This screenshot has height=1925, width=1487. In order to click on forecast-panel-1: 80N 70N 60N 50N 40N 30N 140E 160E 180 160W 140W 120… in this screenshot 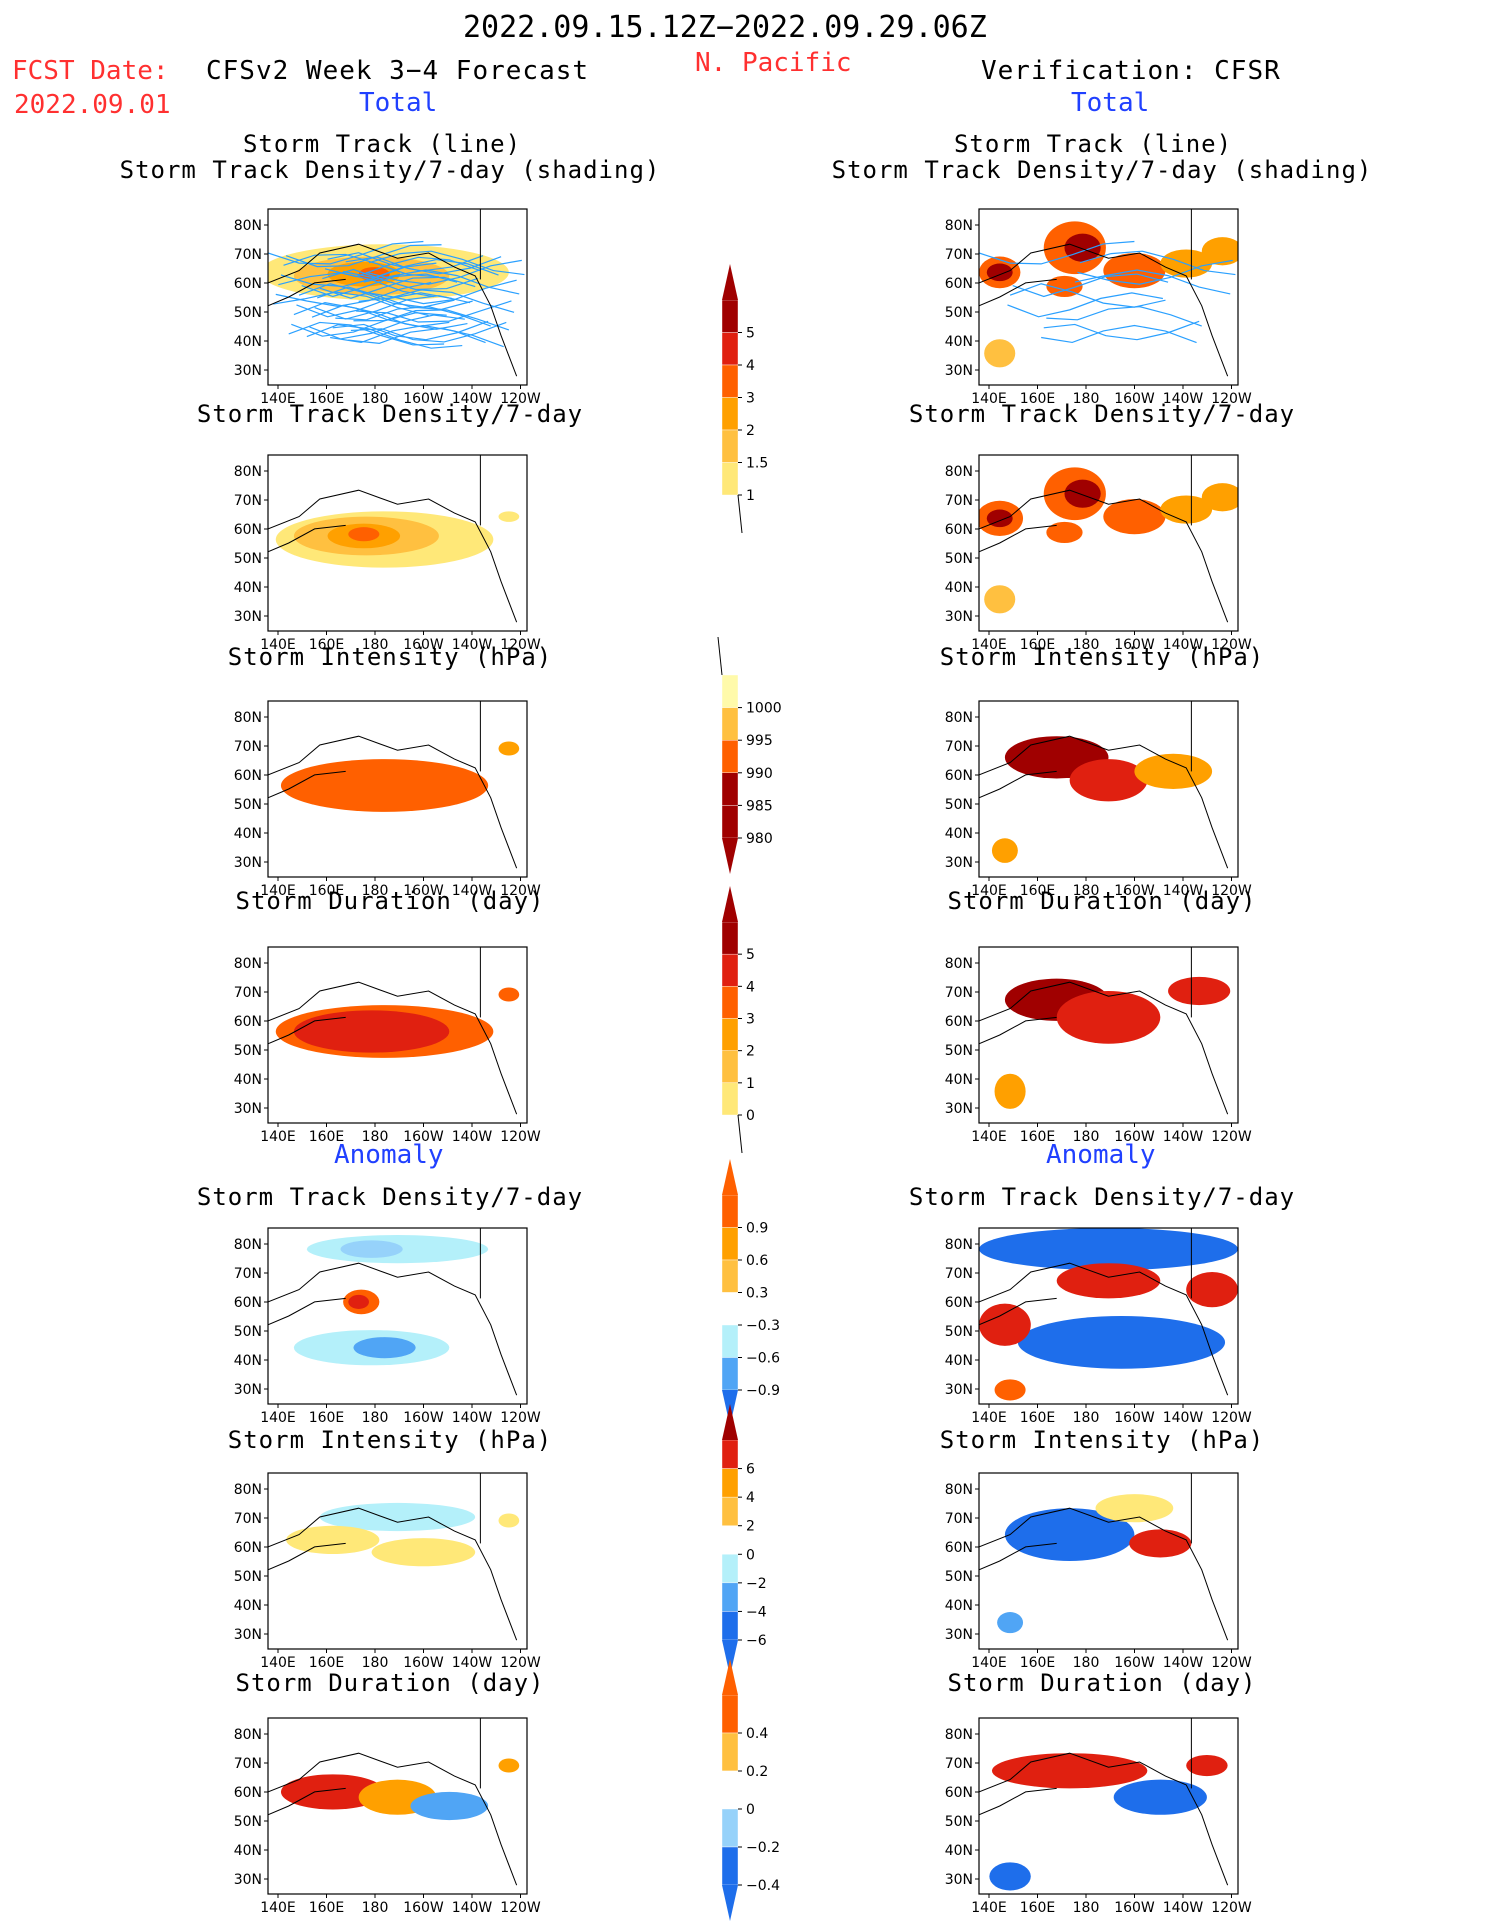, I will do `click(387, 553)`.